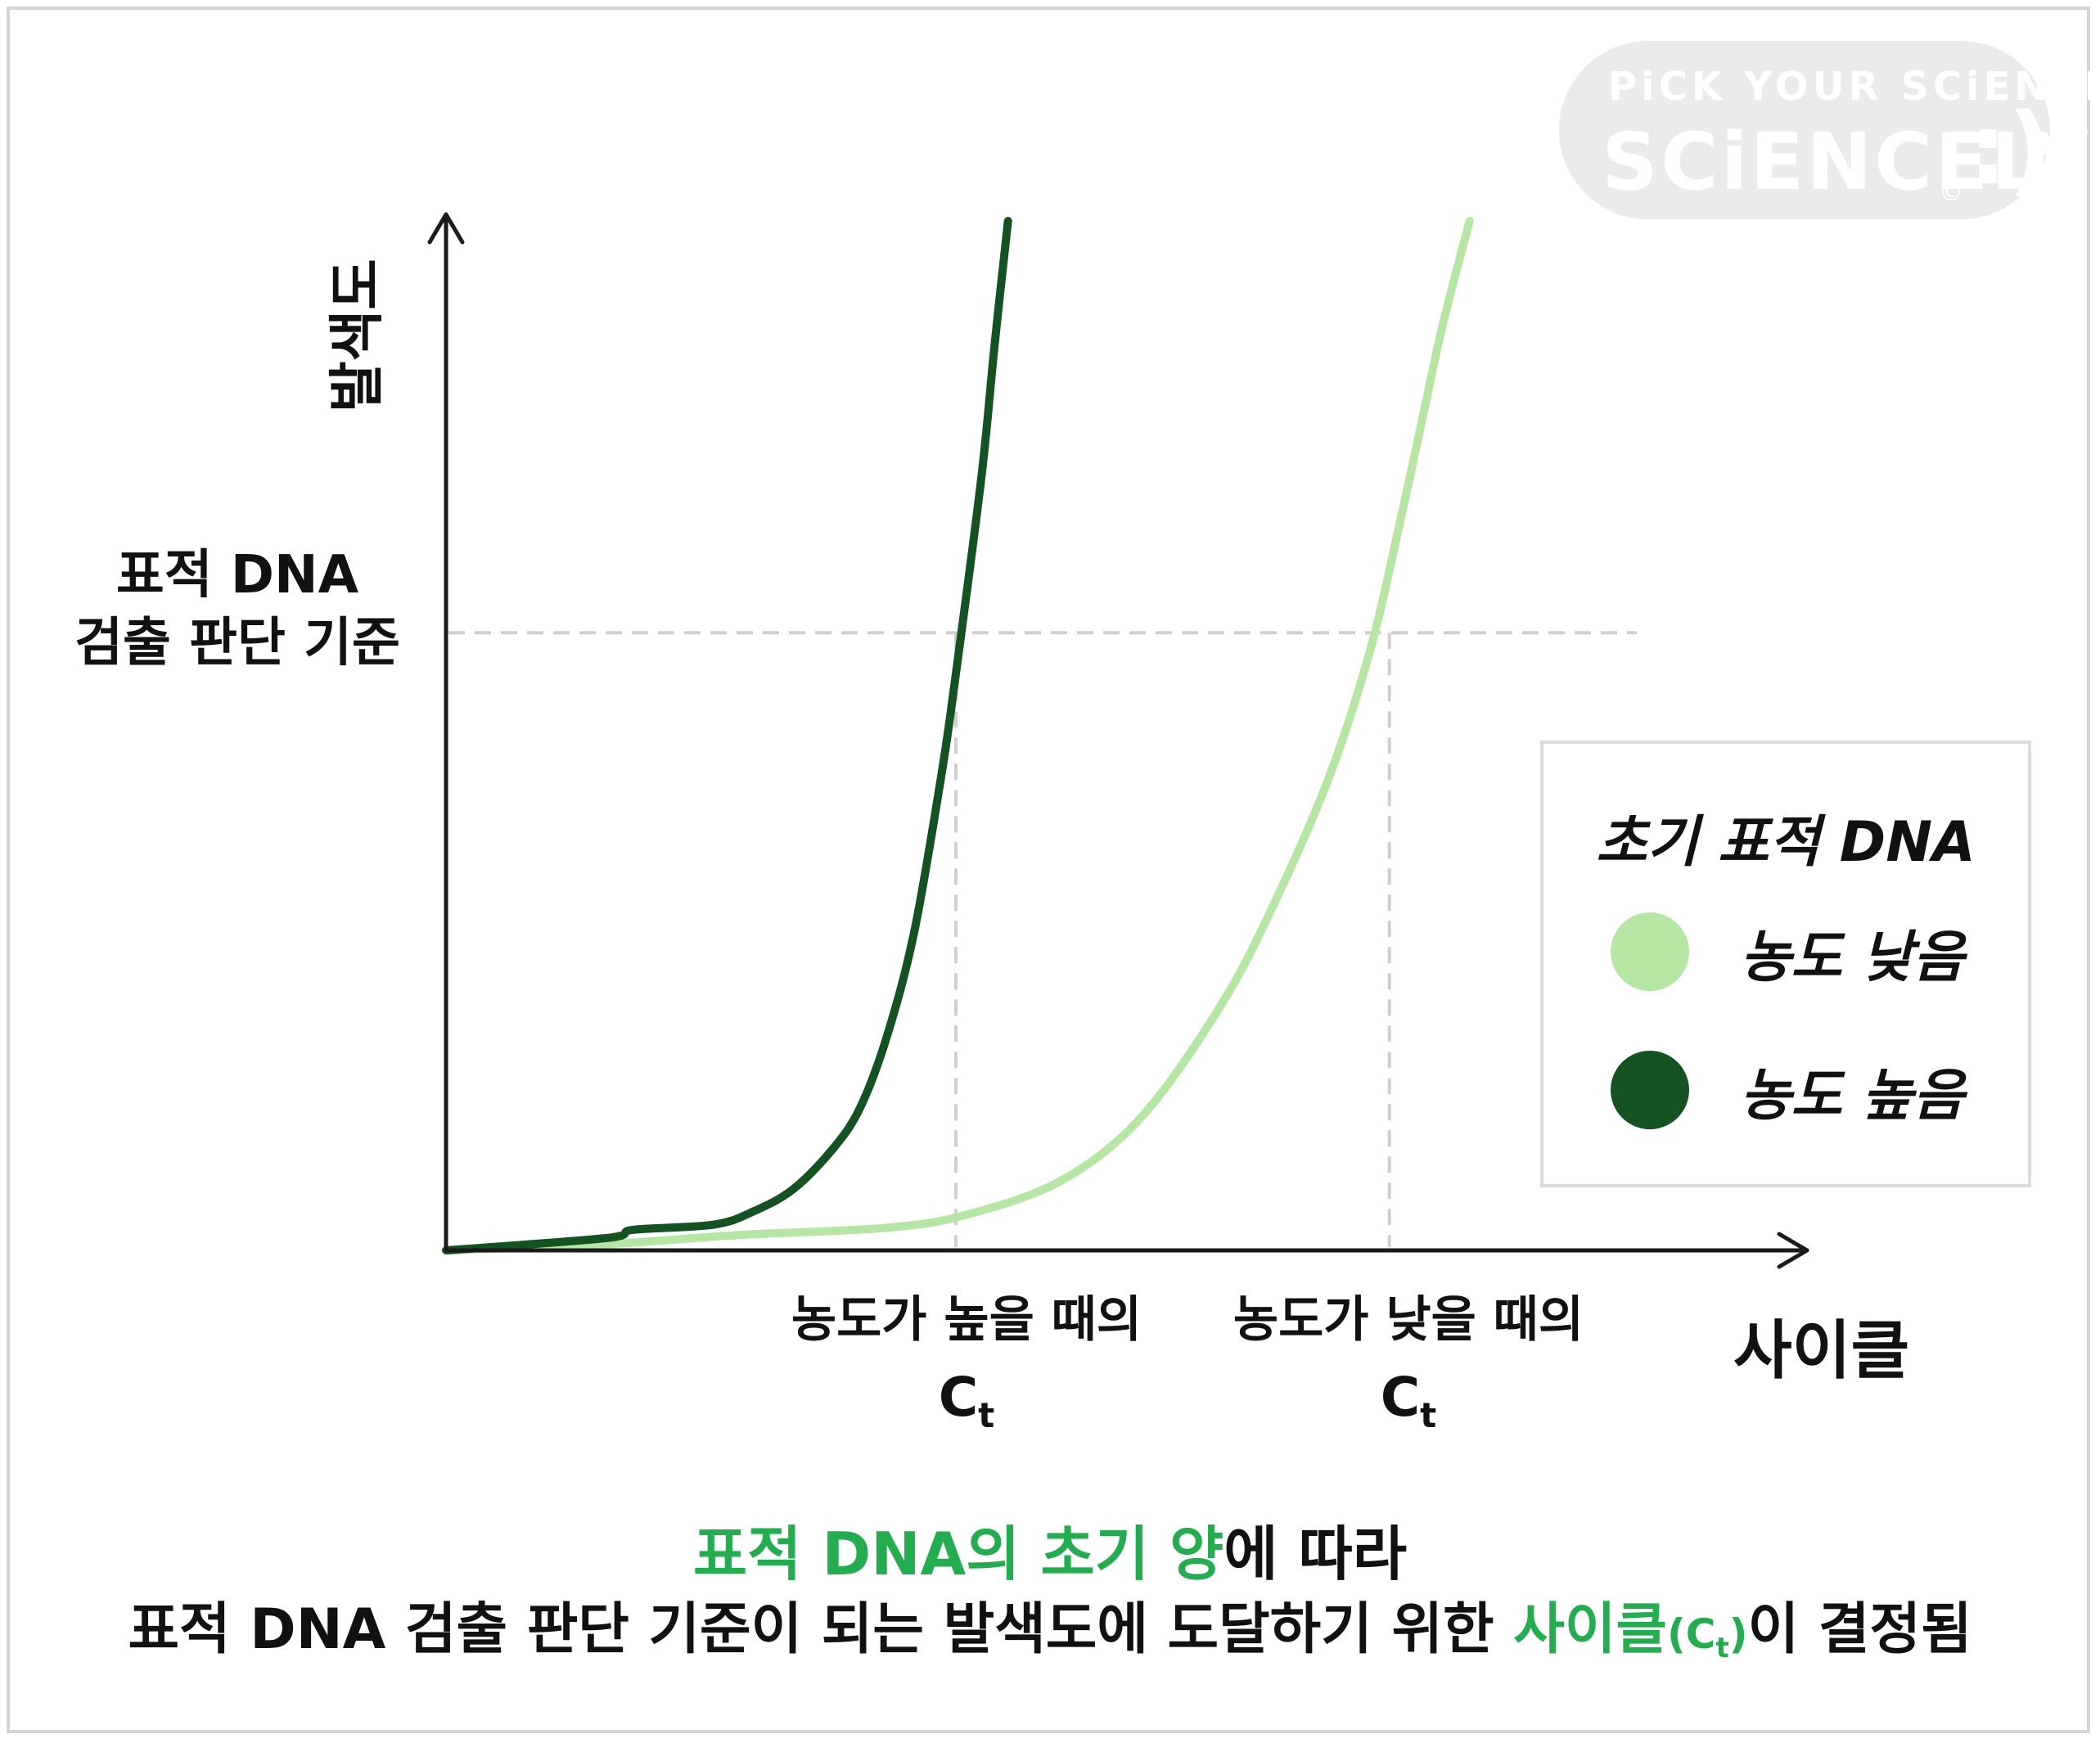  I want to click on caption-line1-highlight: 표적 DNA의 초기 양, so click(958, 1554).